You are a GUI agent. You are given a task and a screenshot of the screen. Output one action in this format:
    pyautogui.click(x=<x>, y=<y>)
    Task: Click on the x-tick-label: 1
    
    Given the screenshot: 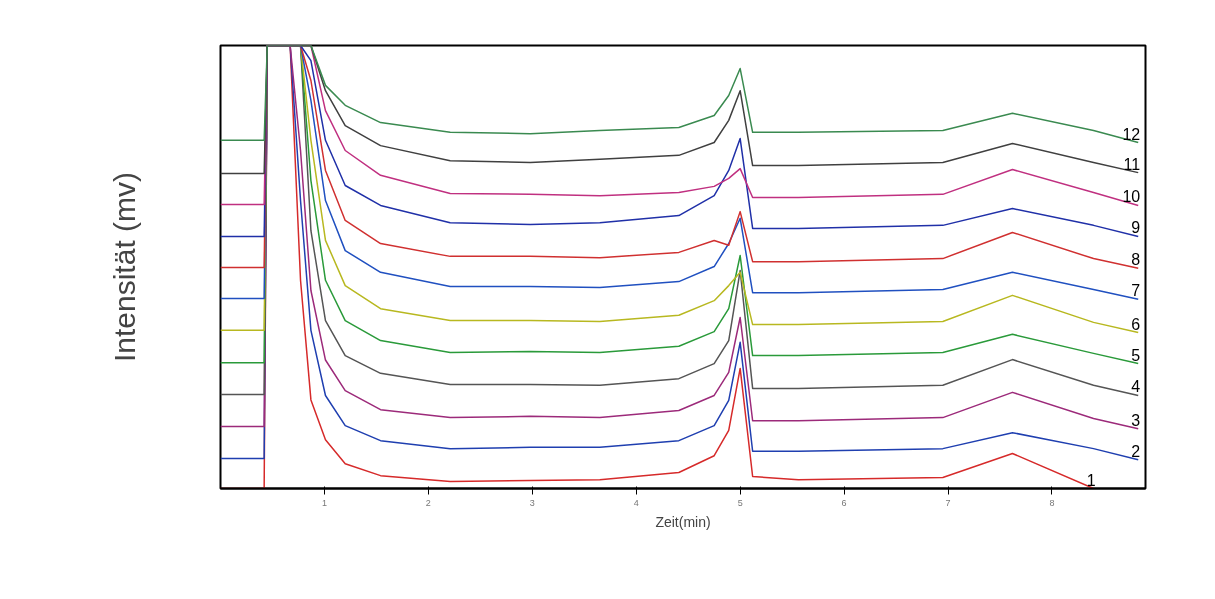 What is the action you would take?
    pyautogui.click(x=324, y=502)
    